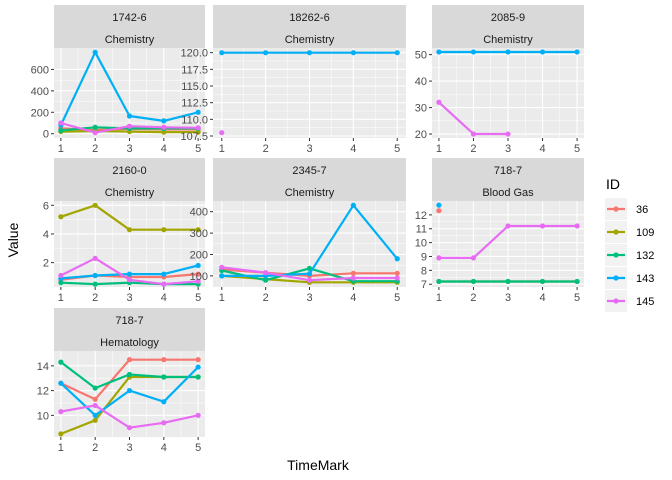 This screenshot has height=480, width=672. What do you see at coordinates (421, 216) in the screenshot?
I see `y-tick-label: 12` at bounding box center [421, 216].